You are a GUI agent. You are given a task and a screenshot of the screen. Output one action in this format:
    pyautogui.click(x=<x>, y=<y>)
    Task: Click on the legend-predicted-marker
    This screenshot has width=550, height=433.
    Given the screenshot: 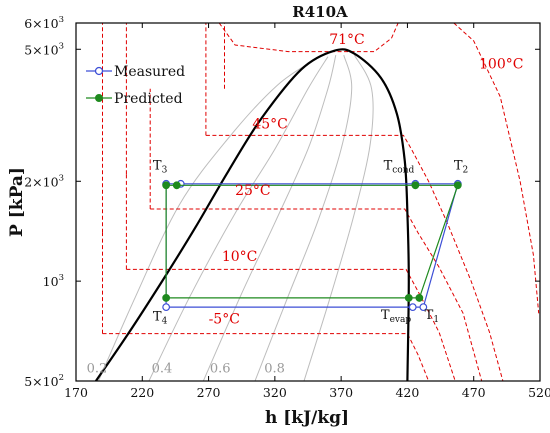 What is the action you would take?
    pyautogui.click(x=99, y=98)
    